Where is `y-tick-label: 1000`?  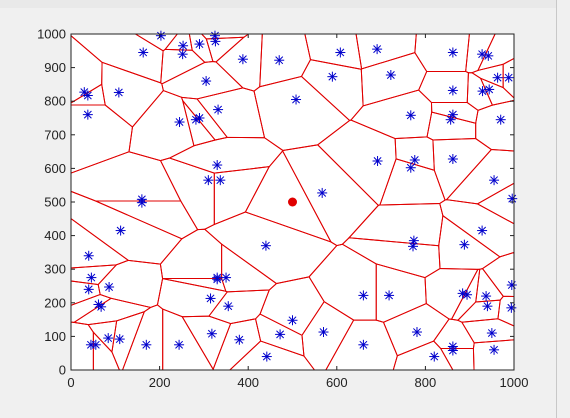 y-tick-label: 1000 is located at coordinates (51, 34).